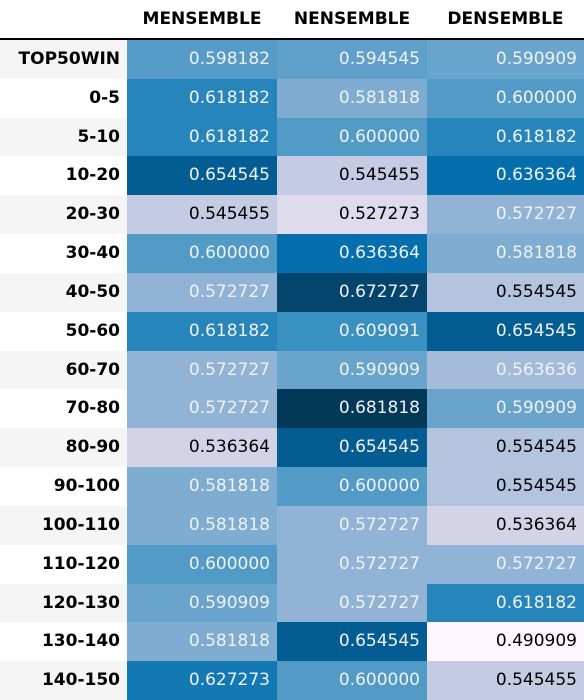 The image size is (584, 700). Describe the element at coordinates (63, 448) in the screenshot. I see `row-label: 80-90` at that location.